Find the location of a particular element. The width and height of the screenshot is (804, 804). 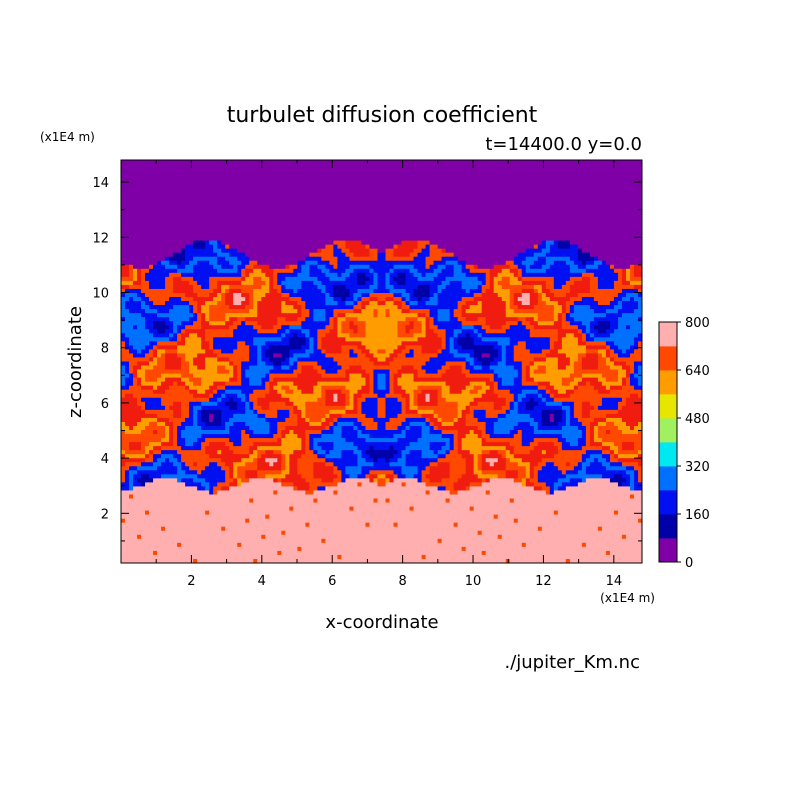

x-tick-label: 2 is located at coordinates (191, 581).